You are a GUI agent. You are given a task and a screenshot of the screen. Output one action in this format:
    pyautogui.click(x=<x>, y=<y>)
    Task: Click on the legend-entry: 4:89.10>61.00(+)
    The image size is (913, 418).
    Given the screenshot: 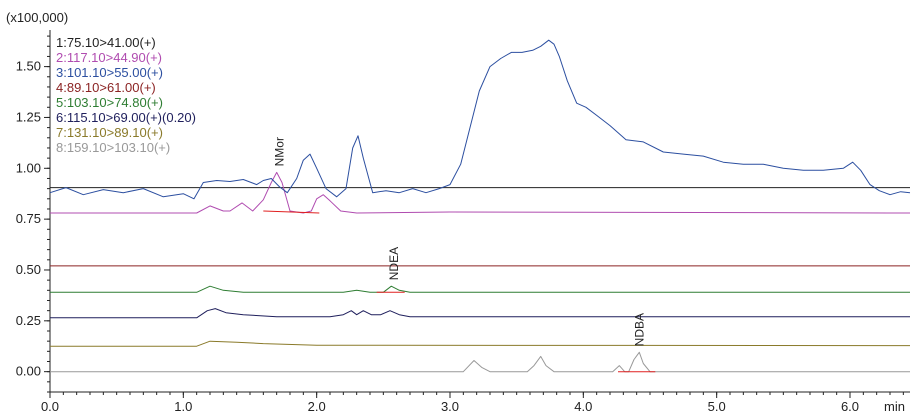 What is the action you would take?
    pyautogui.click(x=106, y=87)
    